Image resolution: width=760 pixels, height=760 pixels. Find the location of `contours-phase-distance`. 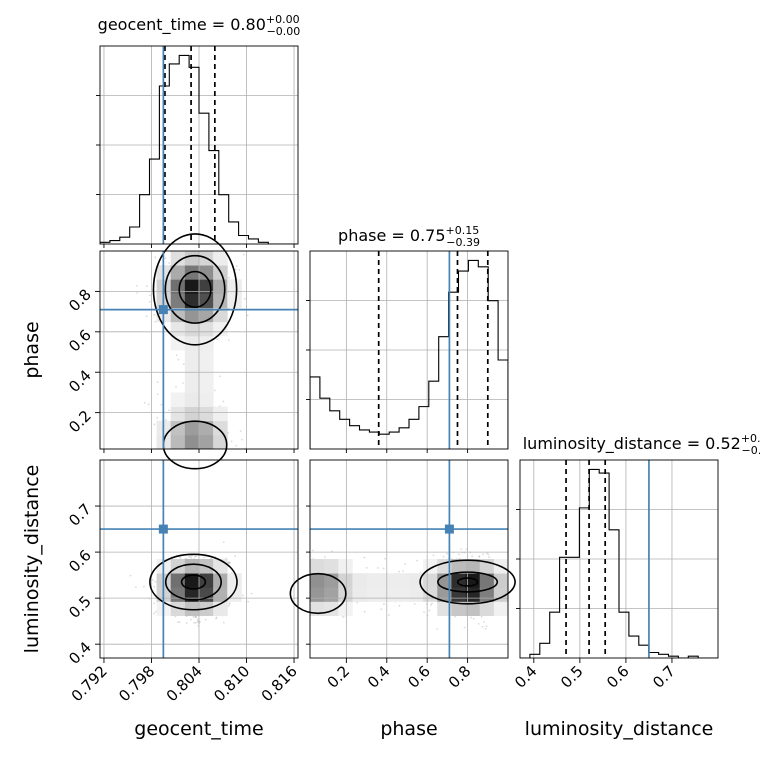

contours-phase-distance is located at coordinates (402, 587).